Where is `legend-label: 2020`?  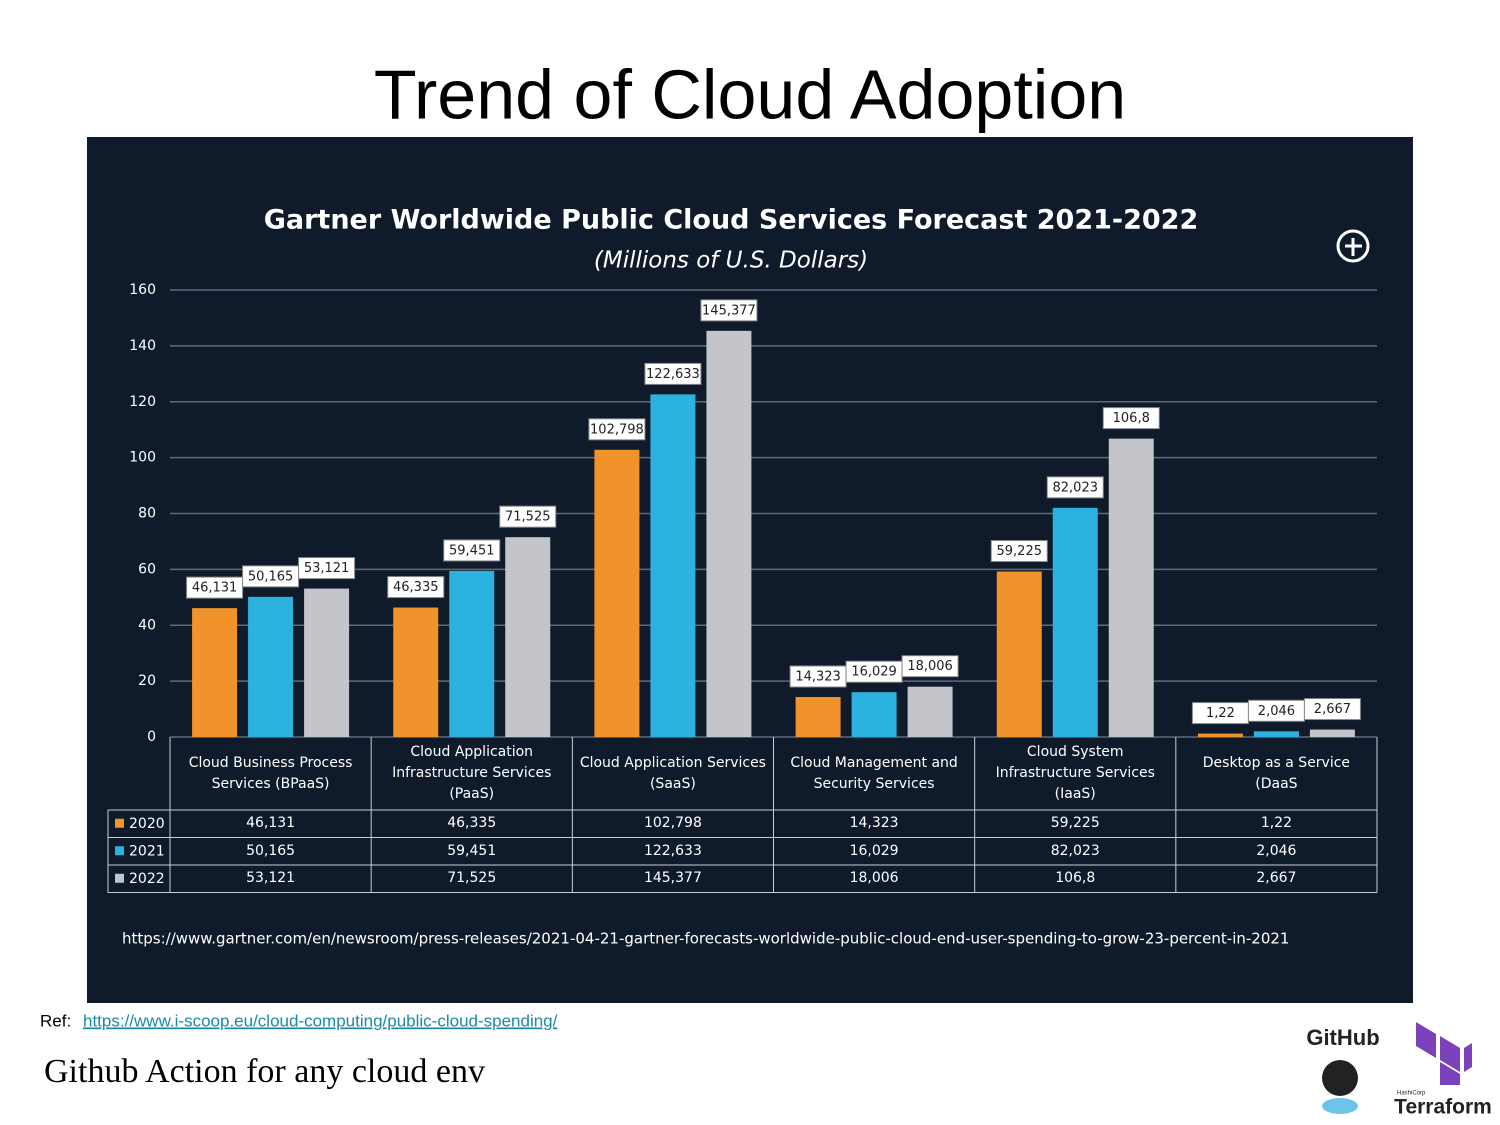 legend-label: 2020 is located at coordinates (147, 824).